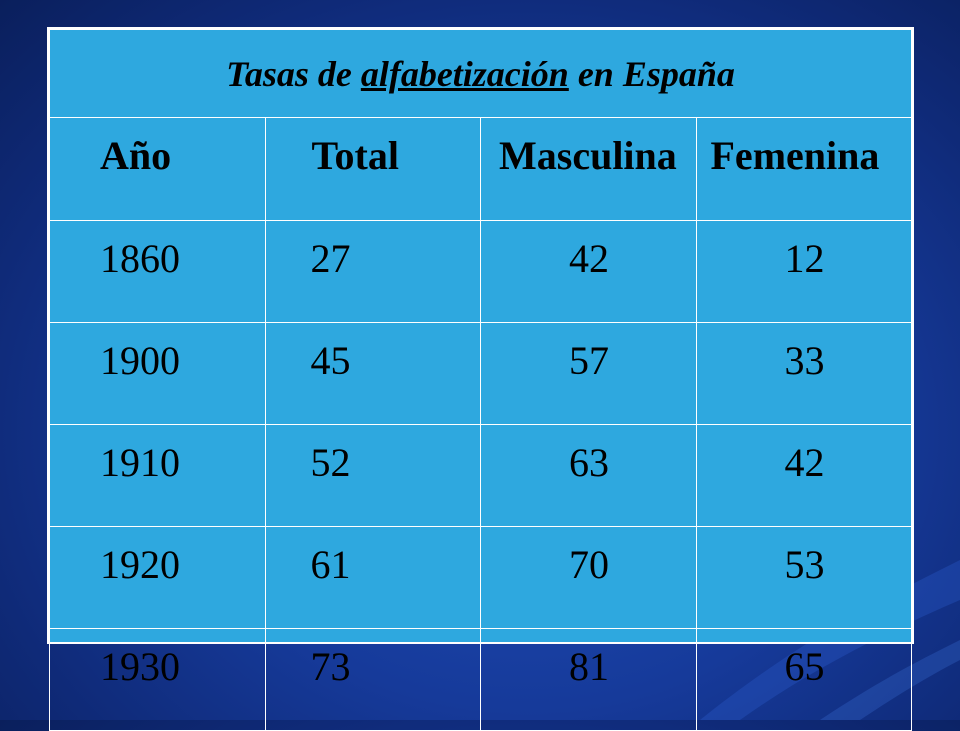 Image resolution: width=960 pixels, height=731 pixels. What do you see at coordinates (803, 373) in the screenshot?
I see `cell-female: 33` at bounding box center [803, 373].